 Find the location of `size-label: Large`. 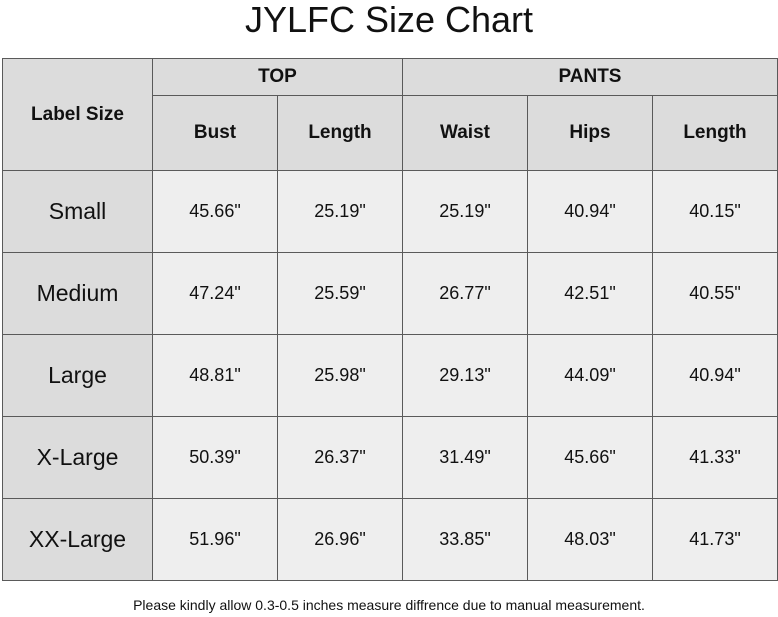

size-label: Large is located at coordinates (77, 375).